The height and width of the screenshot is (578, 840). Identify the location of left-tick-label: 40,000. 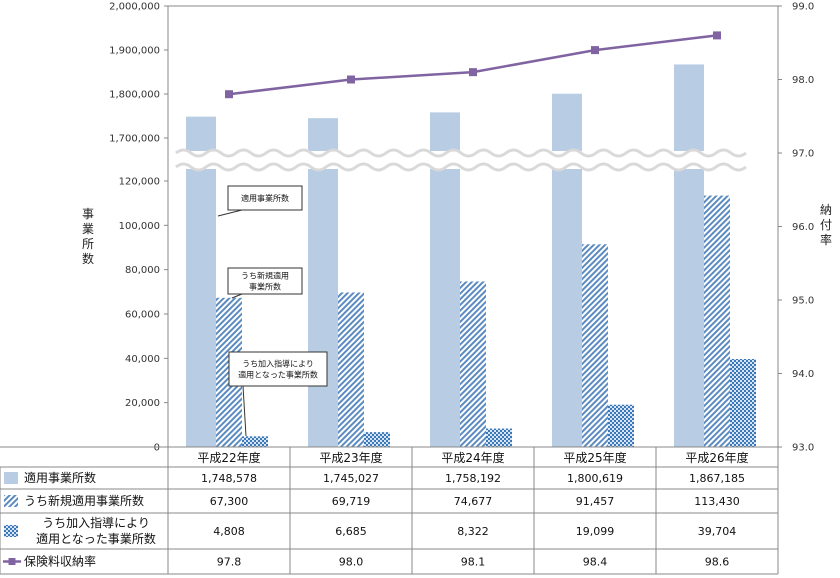
(142, 359).